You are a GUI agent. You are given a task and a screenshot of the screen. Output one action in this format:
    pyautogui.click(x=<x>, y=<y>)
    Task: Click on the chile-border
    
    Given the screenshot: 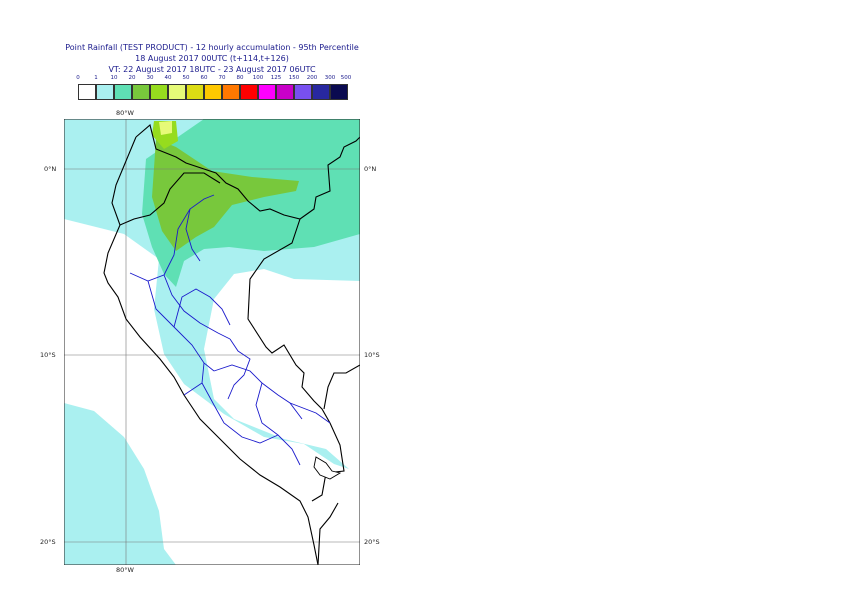 What is the action you would take?
    pyautogui.click(x=328, y=533)
    